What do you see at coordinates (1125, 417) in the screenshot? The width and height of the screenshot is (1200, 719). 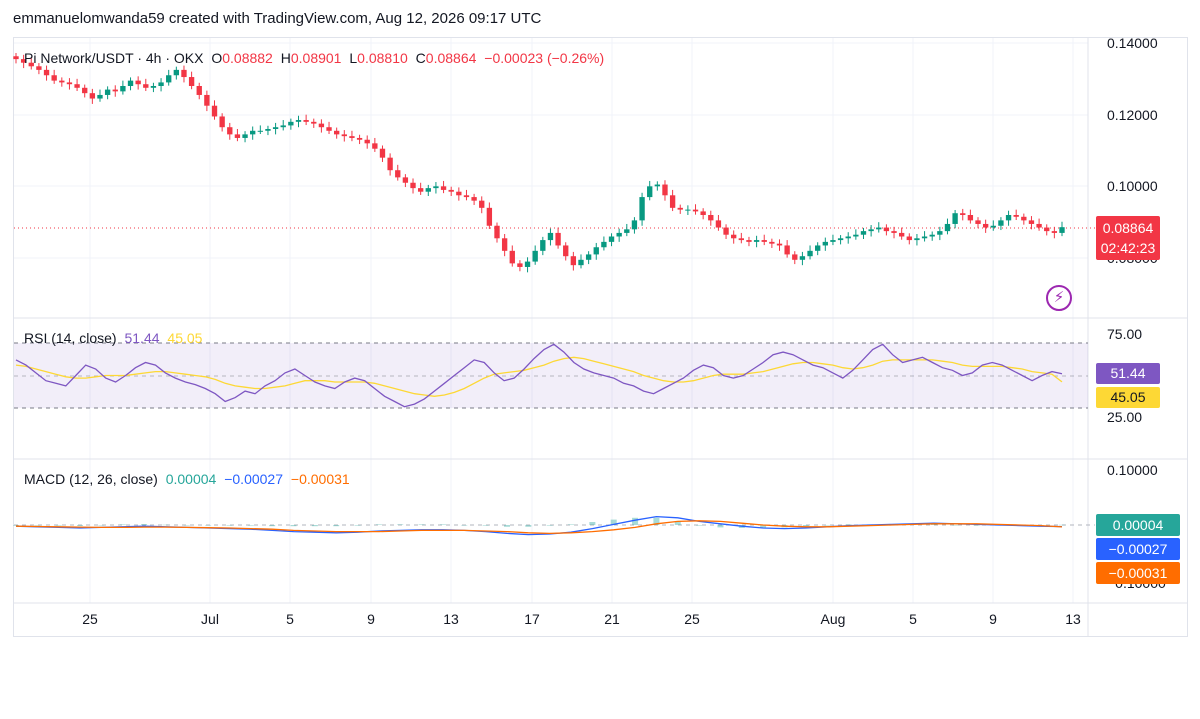 I see `rsi-axis-label: 25.00` at bounding box center [1125, 417].